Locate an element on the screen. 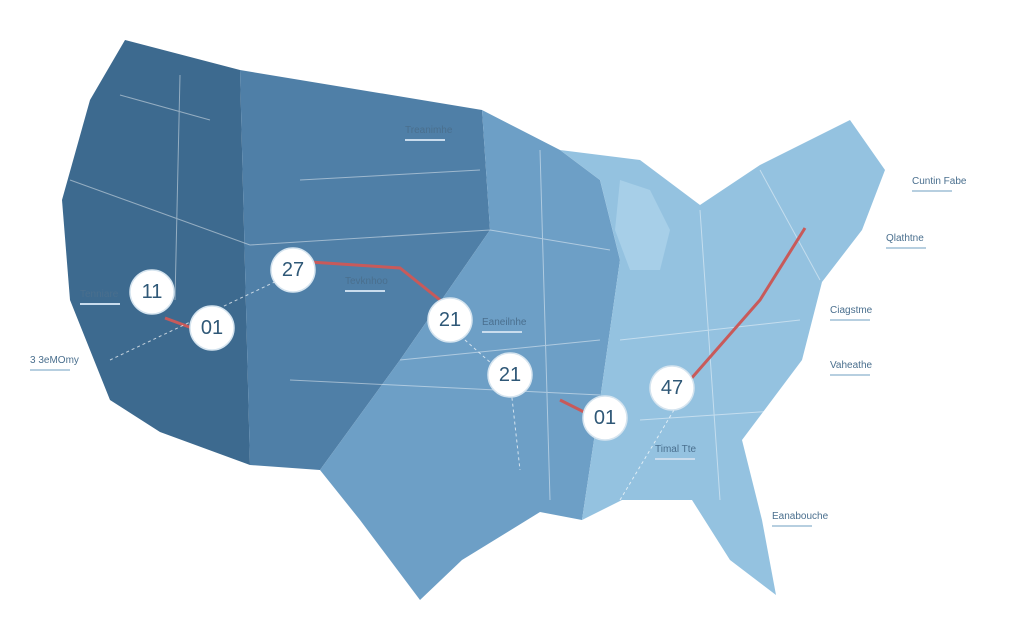 The height and width of the screenshot is (640, 1024). place-label: Cuntin Fabe is located at coordinates (939, 181).